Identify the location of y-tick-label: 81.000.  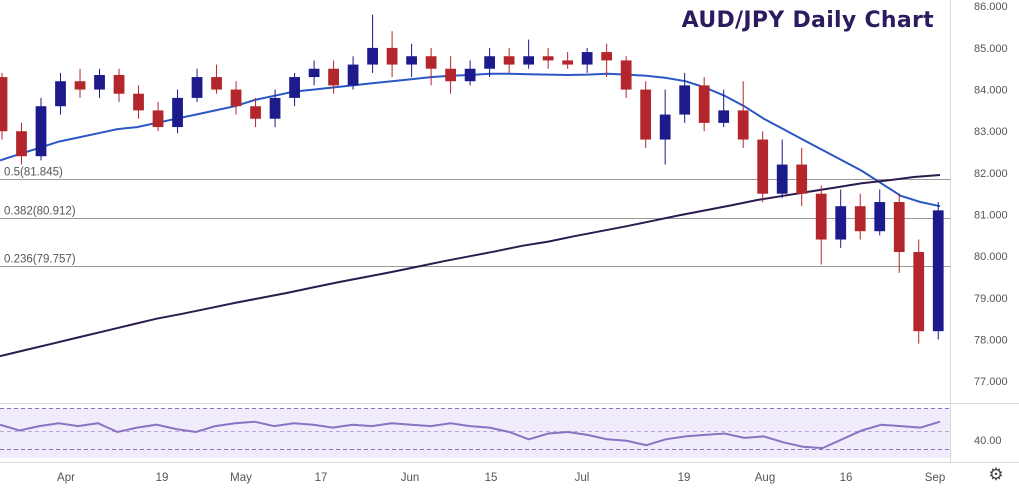
(991, 216).